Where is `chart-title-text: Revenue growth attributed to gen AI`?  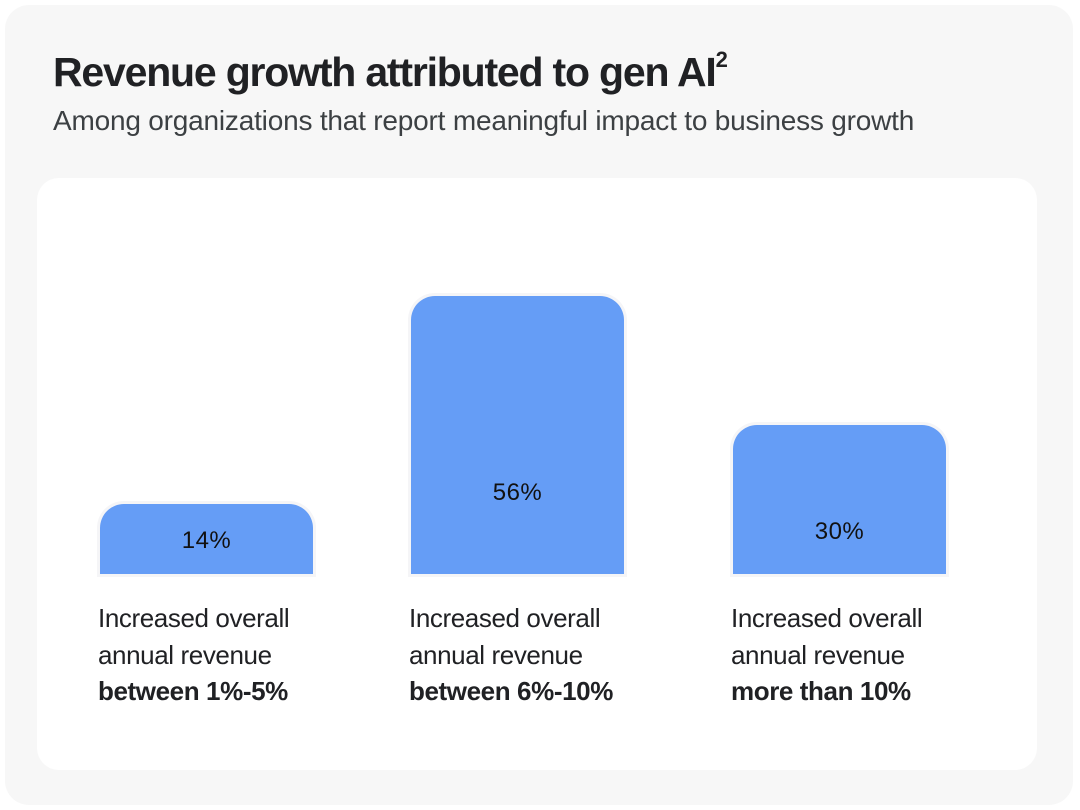
chart-title-text: Revenue growth attributed to gen AI is located at coordinates (385, 72).